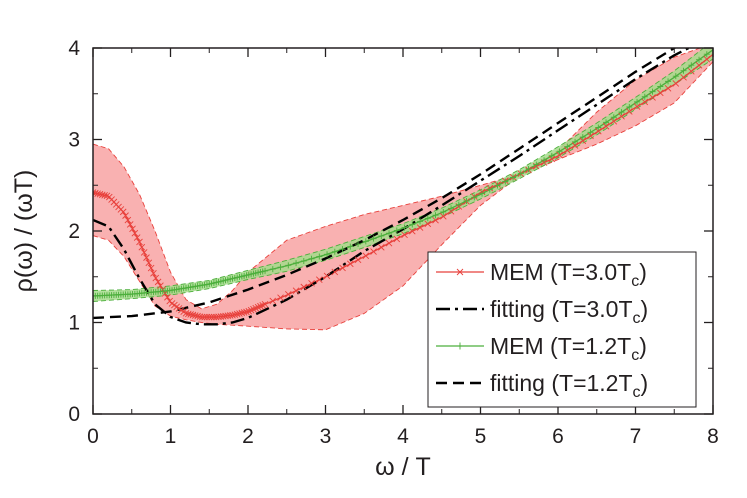  I want to click on y-axis-title: ρ(ω) / (ωT), so click(24, 231).